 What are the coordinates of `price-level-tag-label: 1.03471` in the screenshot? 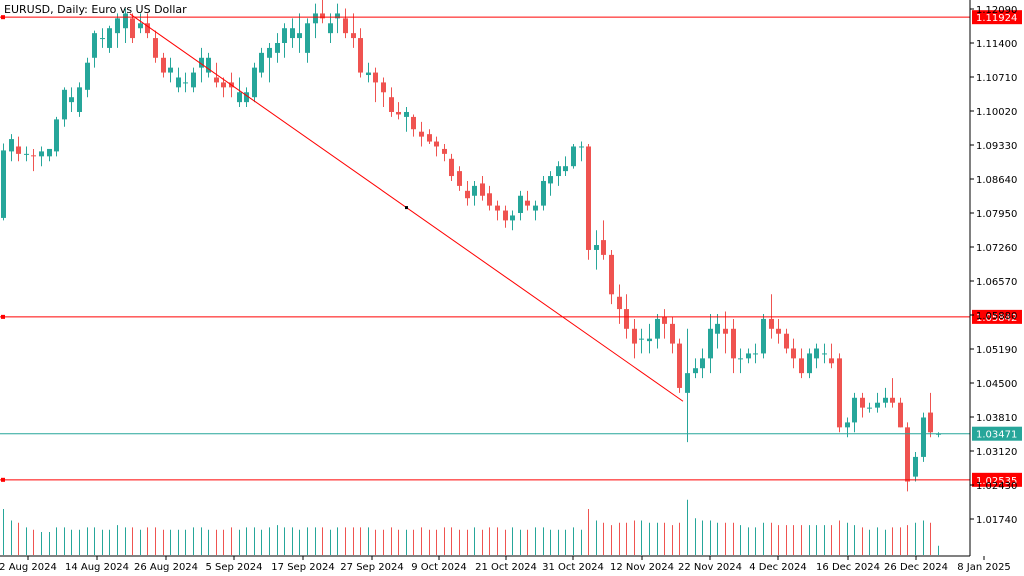 It's located at (996, 435).